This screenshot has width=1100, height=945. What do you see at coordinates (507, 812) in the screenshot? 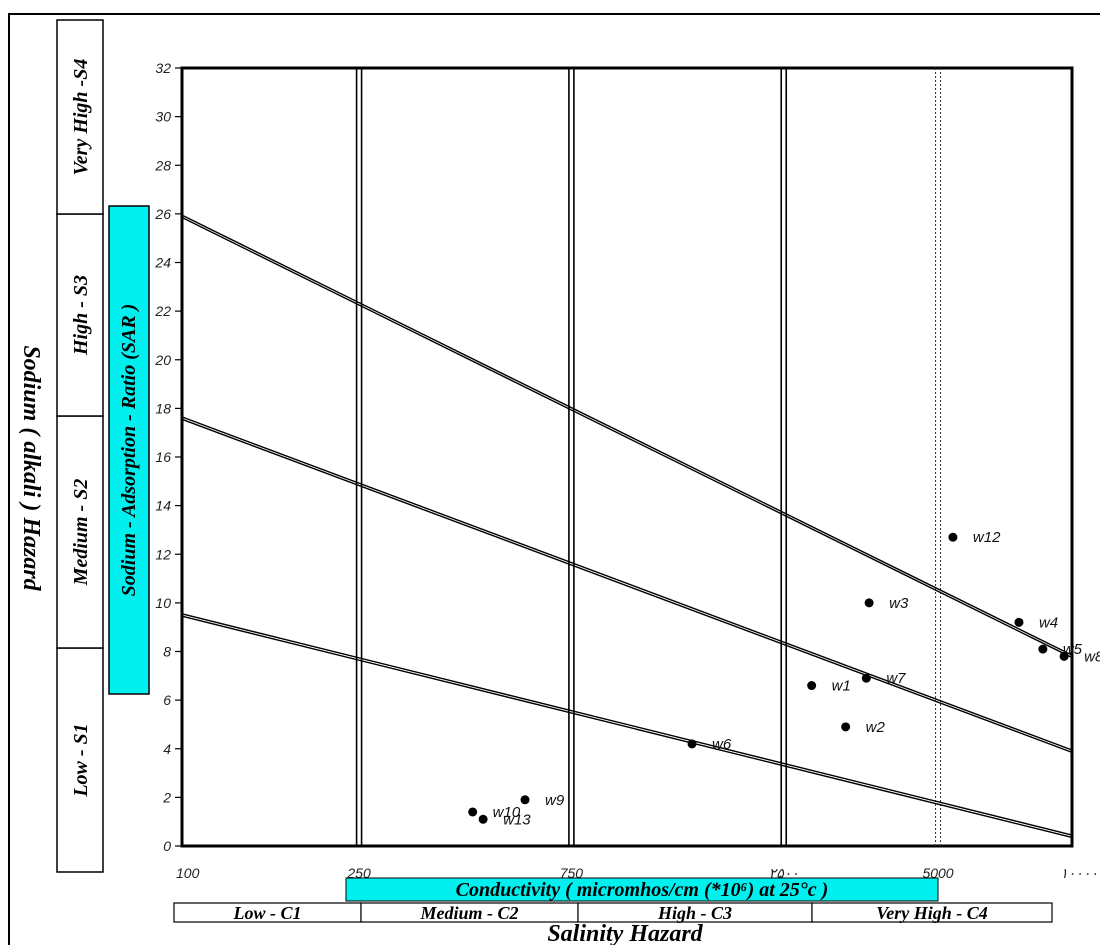
I see `point-label-w10: w10` at bounding box center [507, 812].